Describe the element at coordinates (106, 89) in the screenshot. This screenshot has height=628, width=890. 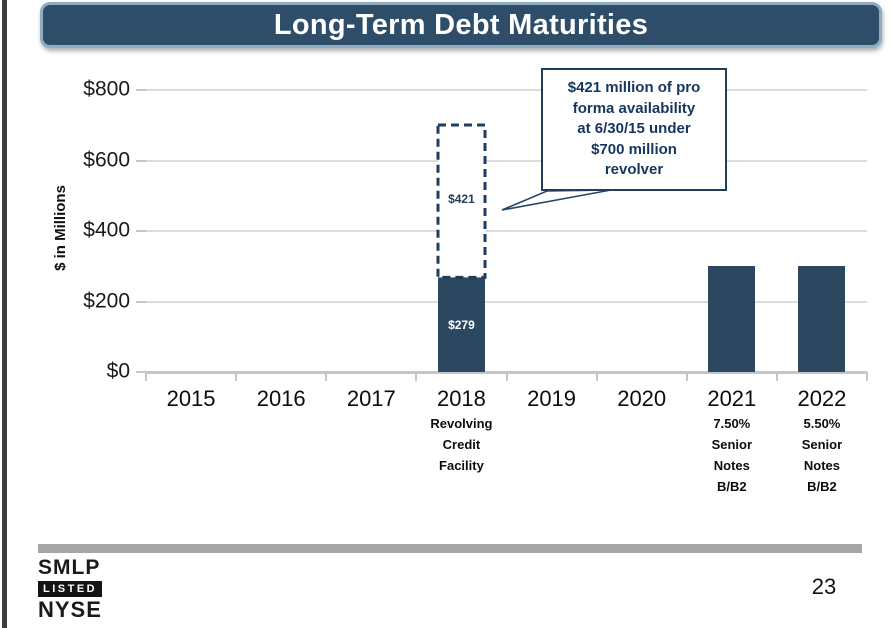
I see `y-tick-label: $800` at that location.